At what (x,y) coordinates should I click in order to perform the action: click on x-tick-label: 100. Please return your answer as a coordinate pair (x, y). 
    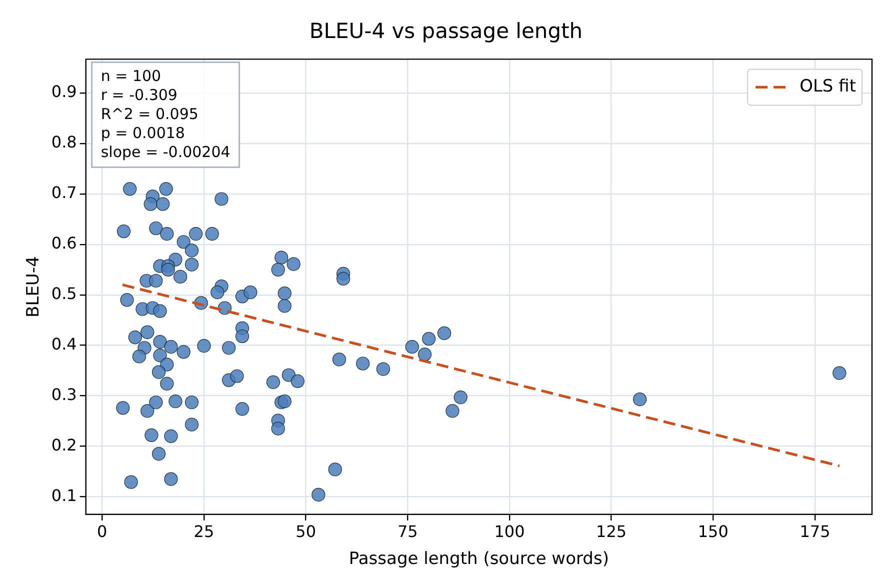
    Looking at the image, I should click on (509, 532).